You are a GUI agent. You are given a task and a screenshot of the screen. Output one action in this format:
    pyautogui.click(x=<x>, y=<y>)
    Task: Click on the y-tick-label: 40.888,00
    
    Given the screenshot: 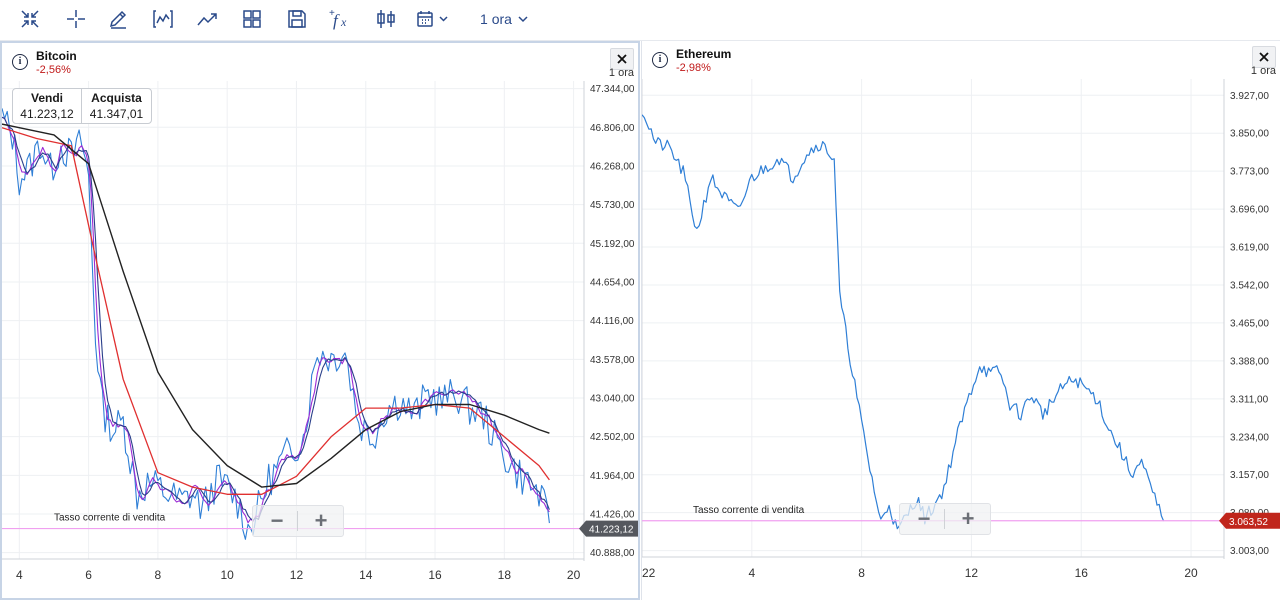 What is the action you would take?
    pyautogui.click(x=612, y=553)
    